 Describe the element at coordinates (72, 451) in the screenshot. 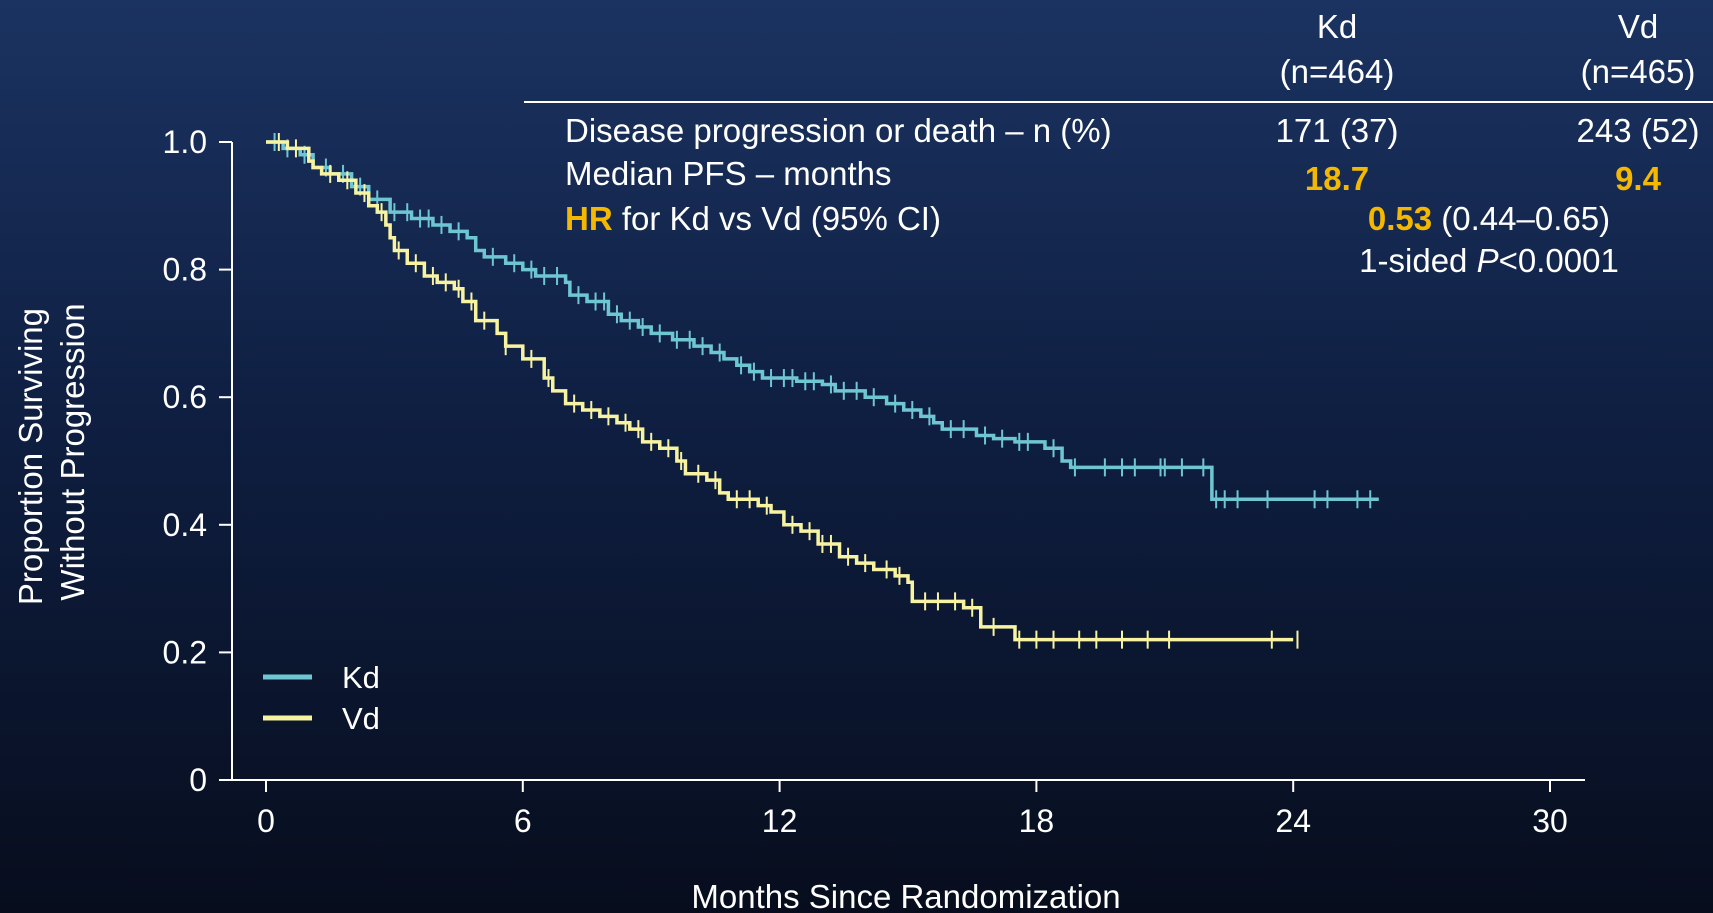

I see `y-axis-label-line2: Without Progression` at that location.